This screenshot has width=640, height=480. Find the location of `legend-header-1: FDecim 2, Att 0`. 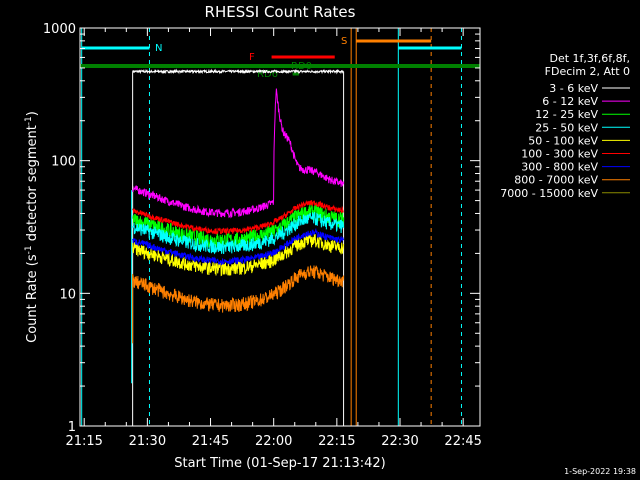

legend-header-1: FDecim 2, Att 0 is located at coordinates (587, 71).